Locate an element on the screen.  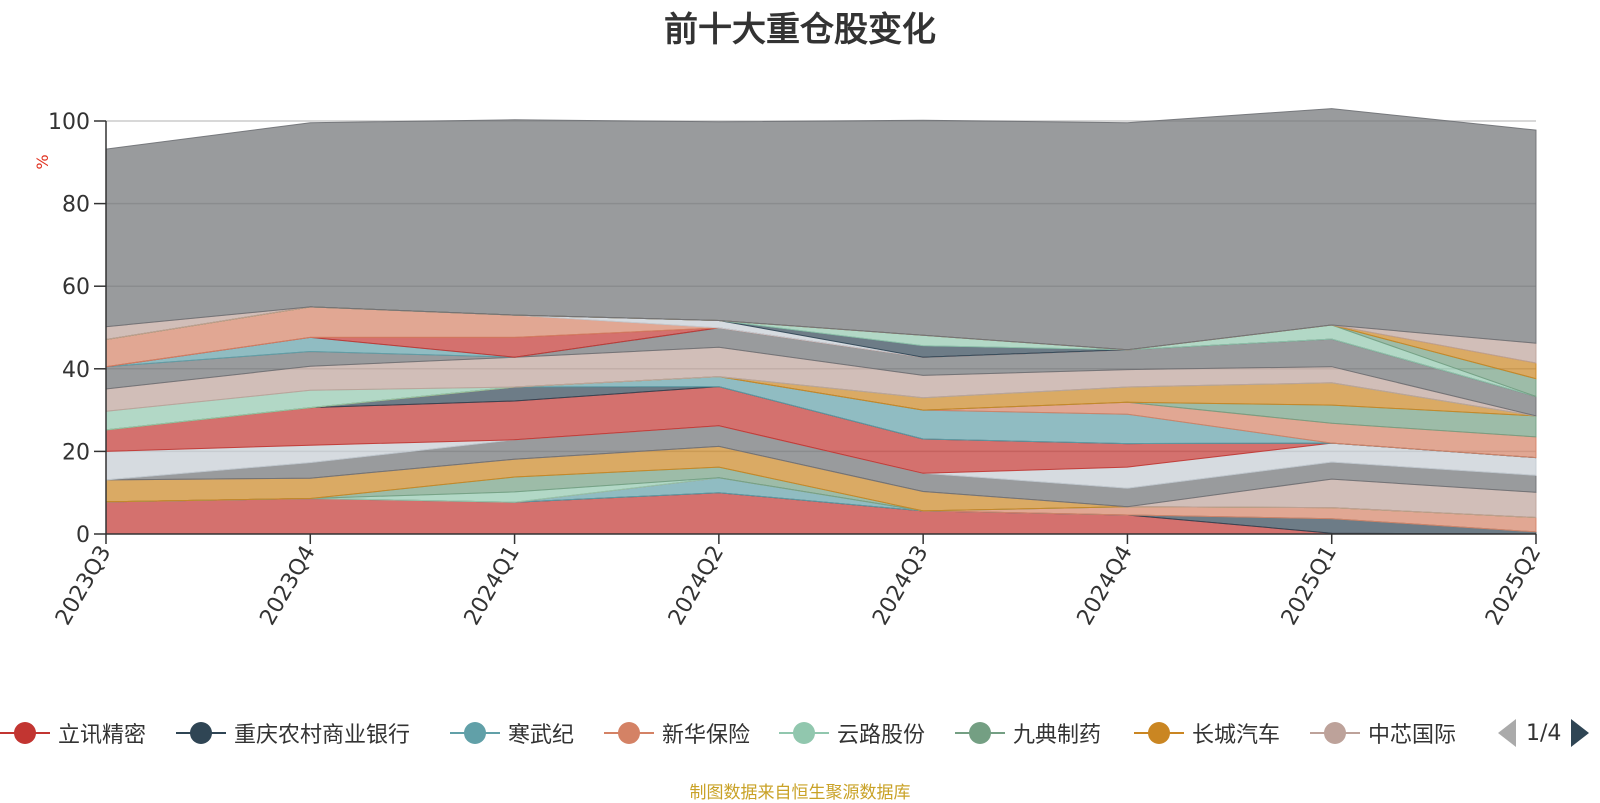
y-tick-label: 60 is located at coordinates (76, 287).